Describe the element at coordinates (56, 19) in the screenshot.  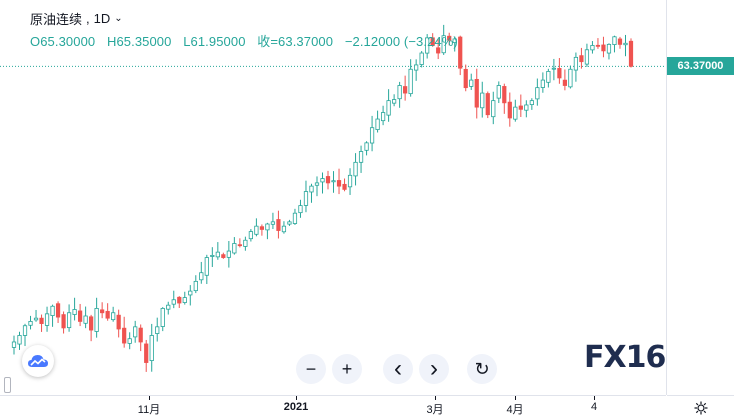
I see `symbol-name: 原油连续` at that location.